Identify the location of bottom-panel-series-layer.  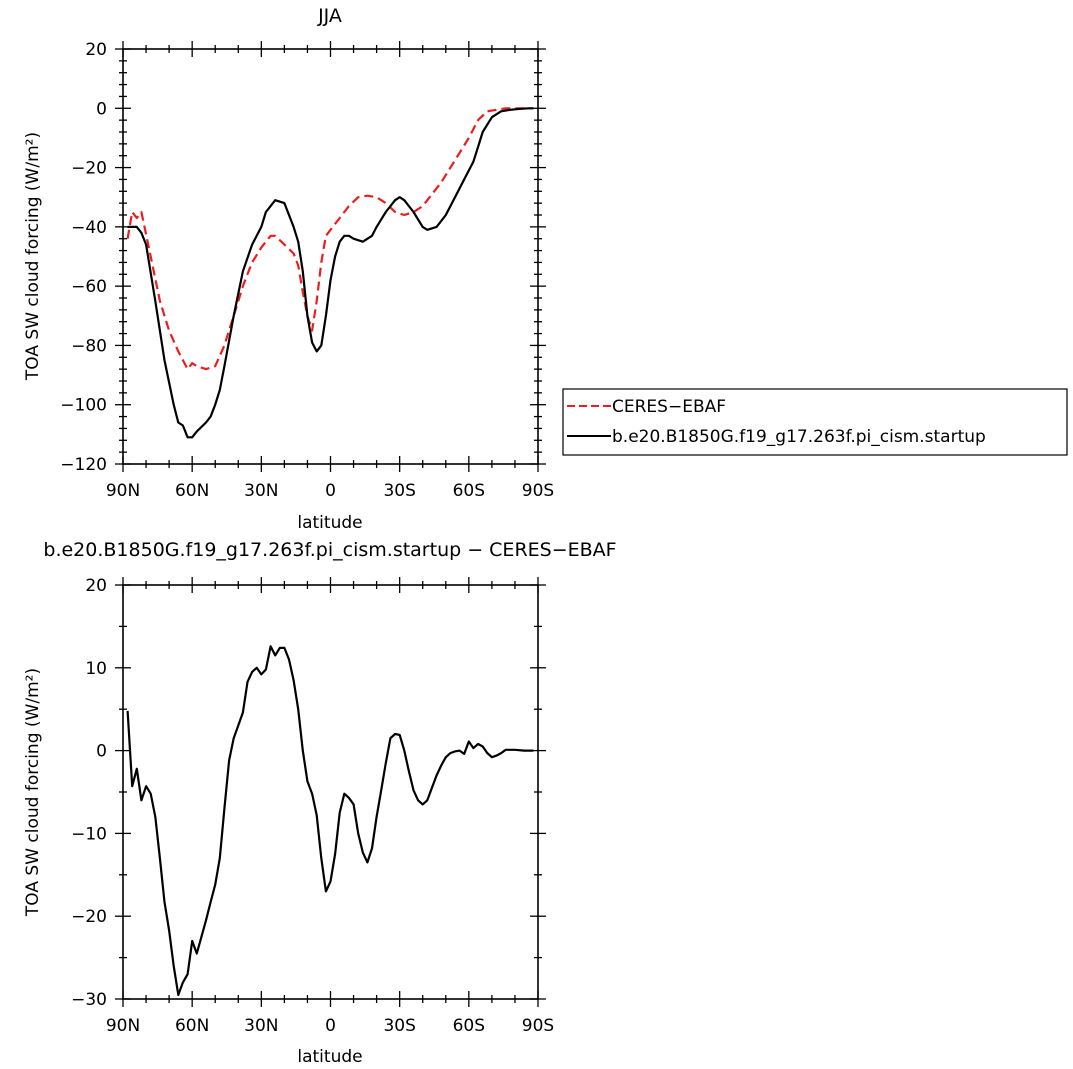
(330, 820).